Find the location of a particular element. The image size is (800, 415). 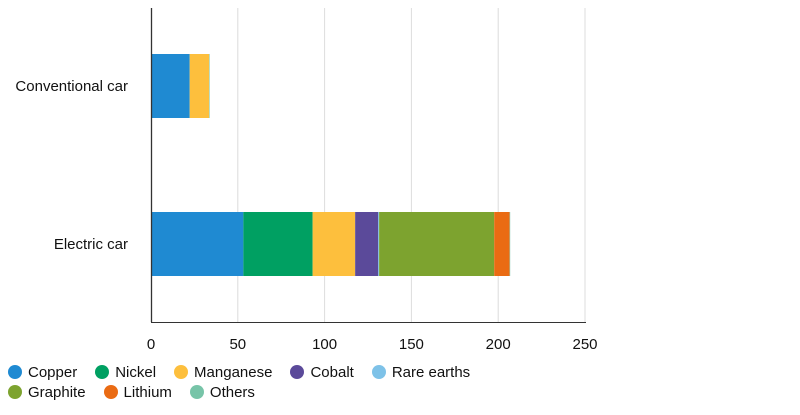

legend-row: Graphite Lithium Others is located at coordinates (288, 392).